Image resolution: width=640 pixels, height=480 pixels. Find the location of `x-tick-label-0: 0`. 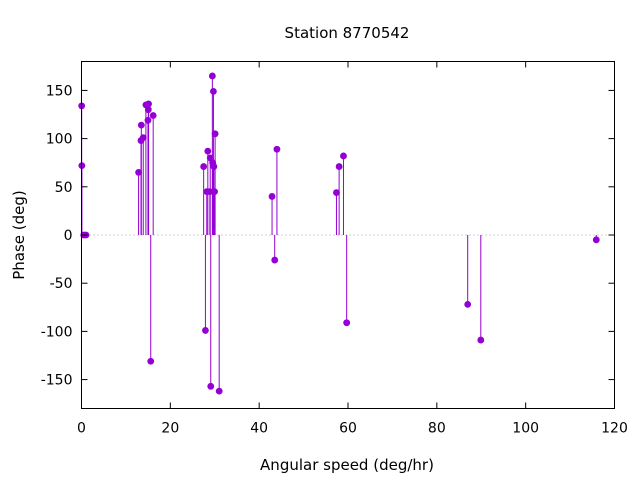

x-tick-label-0: 0 is located at coordinates (81, 429).